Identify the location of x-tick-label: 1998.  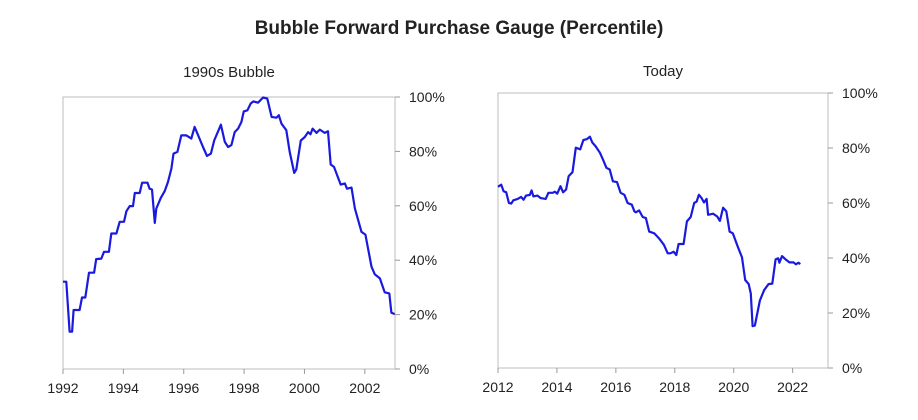
(244, 388).